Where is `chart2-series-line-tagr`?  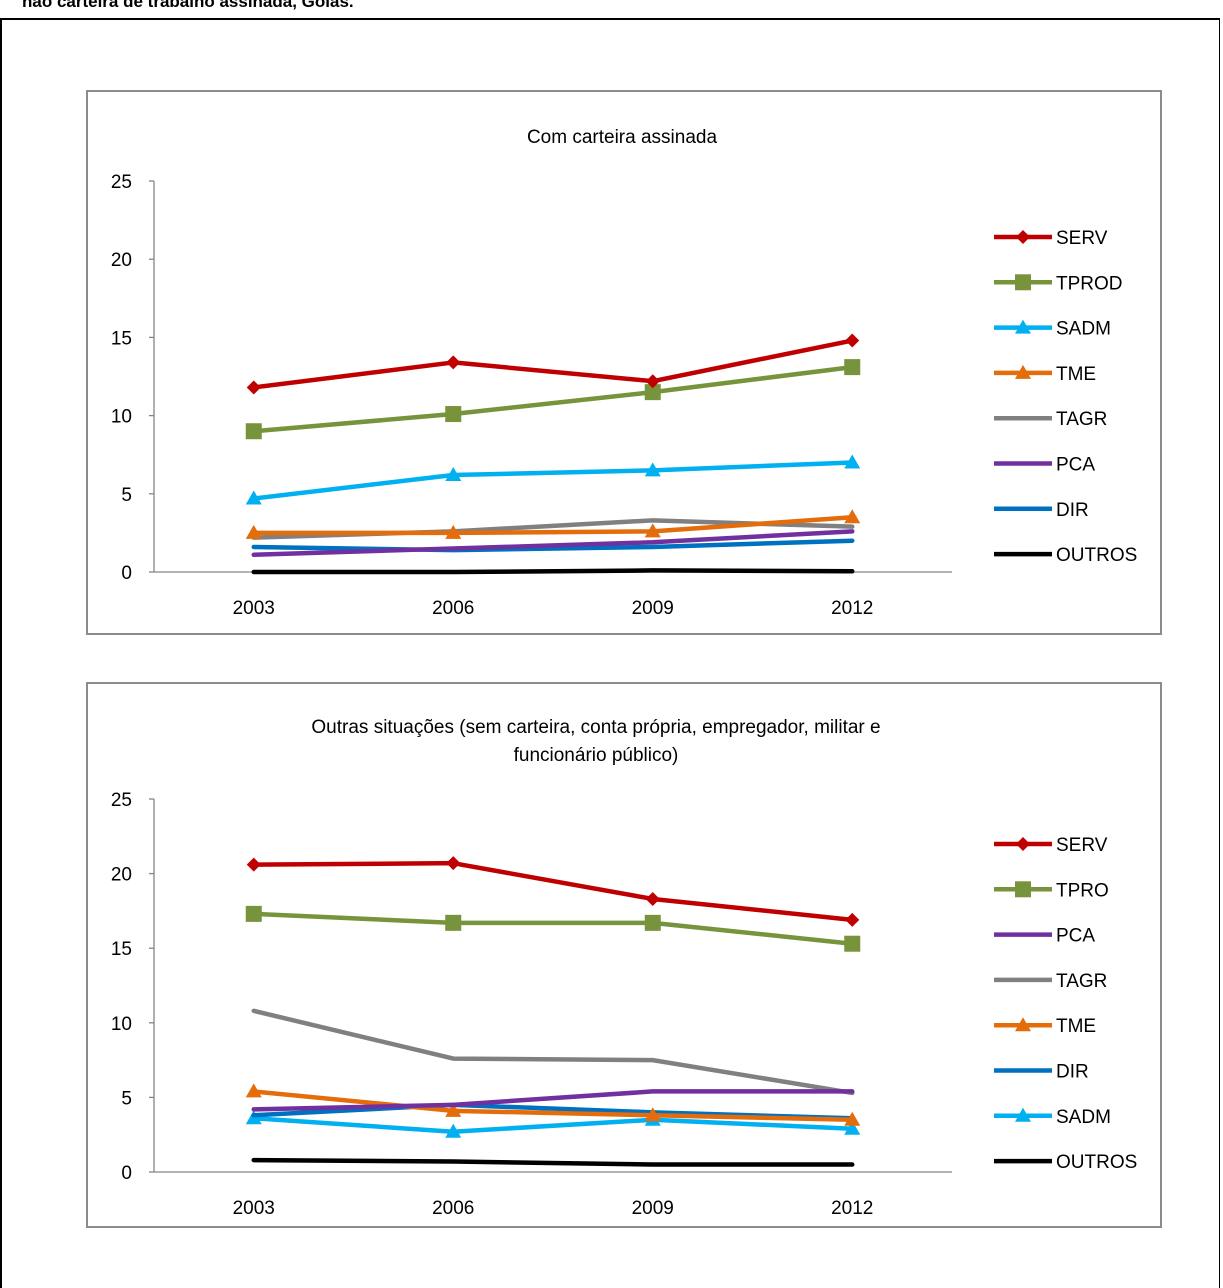
chart2-series-line-tagr is located at coordinates (553, 1052).